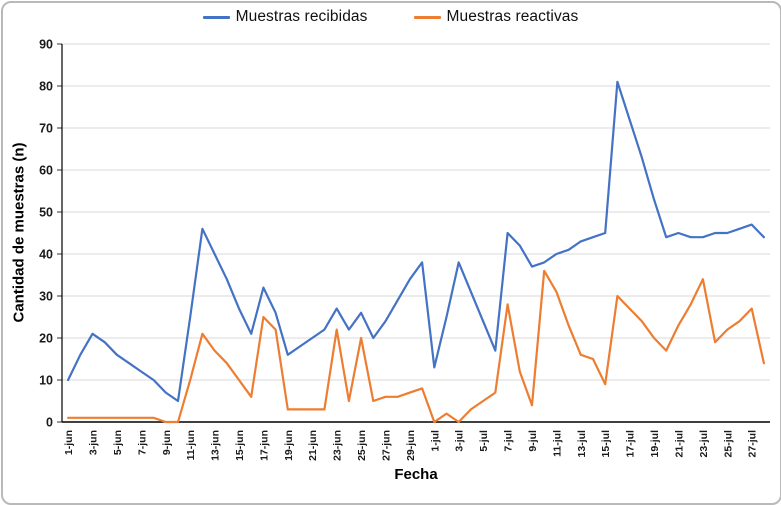 This screenshot has width=781, height=505. What do you see at coordinates (679, 444) in the screenshot?
I see `x-tick-label: 21-jul` at bounding box center [679, 444].